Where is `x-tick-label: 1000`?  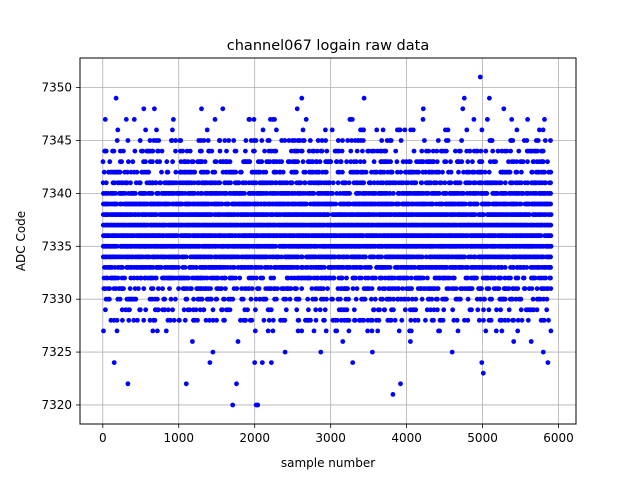
x-tick-label: 1000 is located at coordinates (178, 438).